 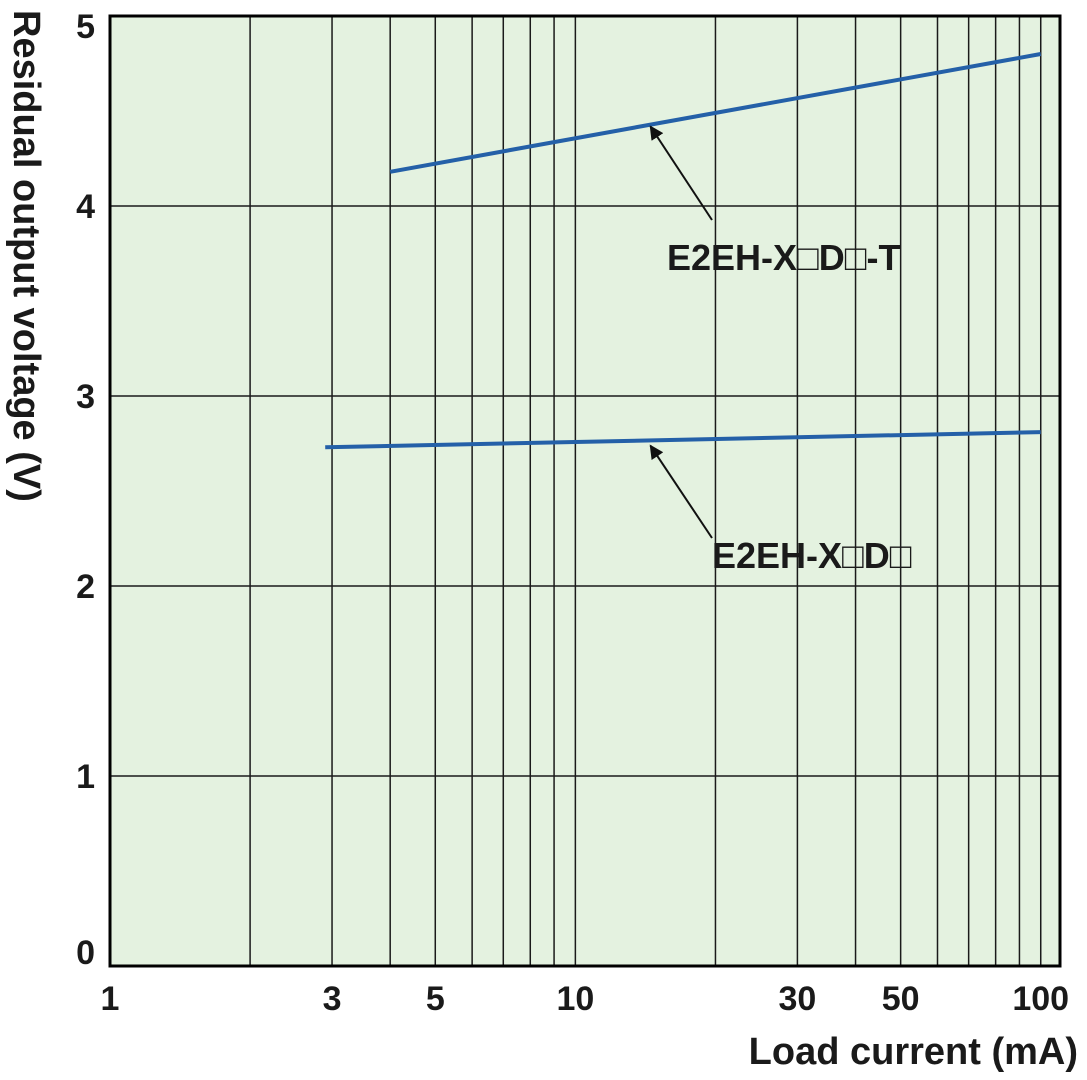 What do you see at coordinates (812, 555) in the screenshot?
I see `annotation-label-2: E2EH-X□D□` at bounding box center [812, 555].